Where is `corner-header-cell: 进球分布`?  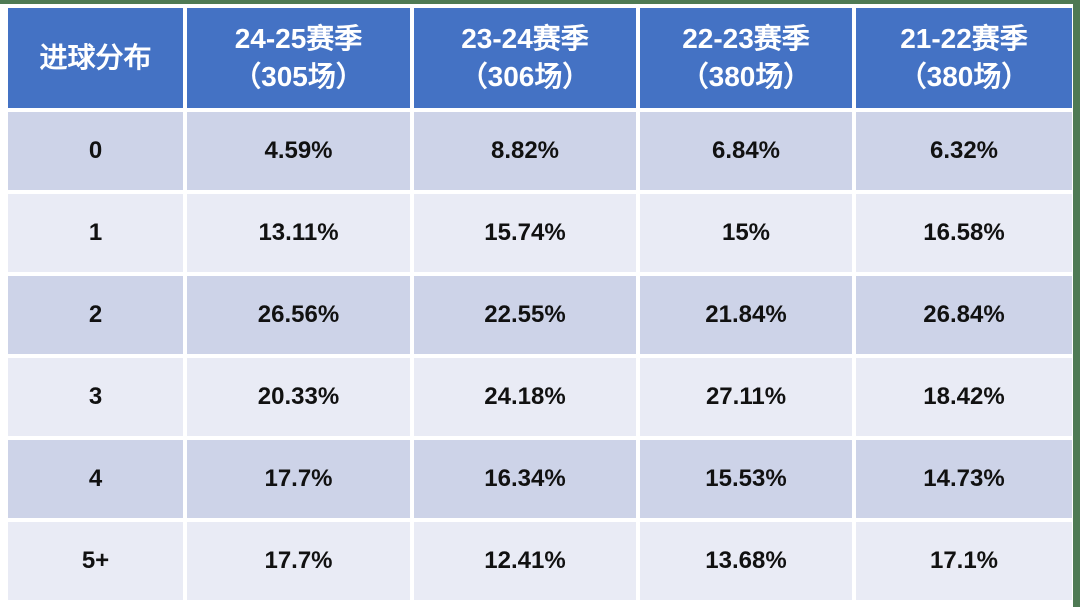
corner-header-cell: 进球分布 is located at coordinates (95, 58).